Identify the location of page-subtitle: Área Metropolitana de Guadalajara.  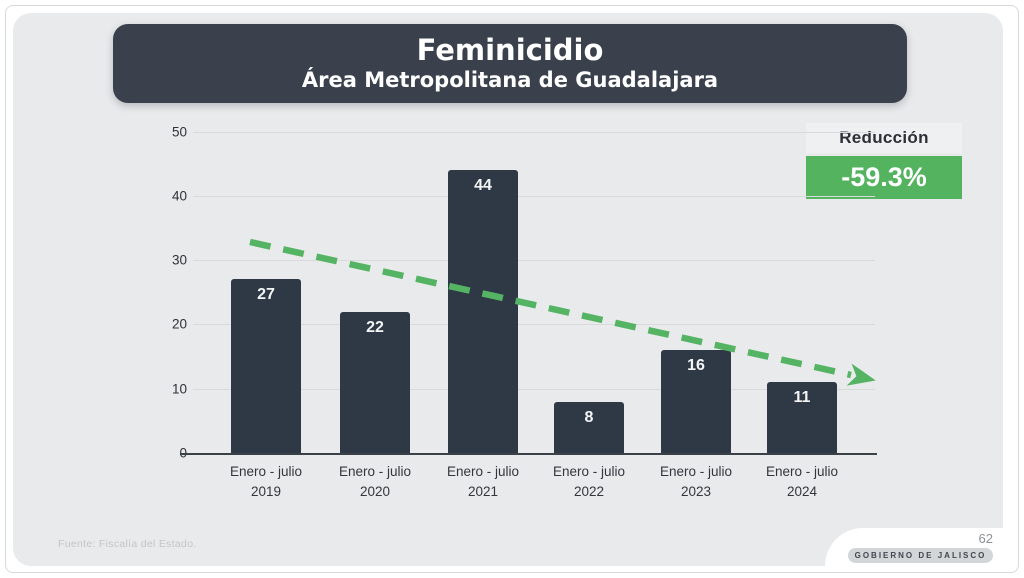
(510, 79).